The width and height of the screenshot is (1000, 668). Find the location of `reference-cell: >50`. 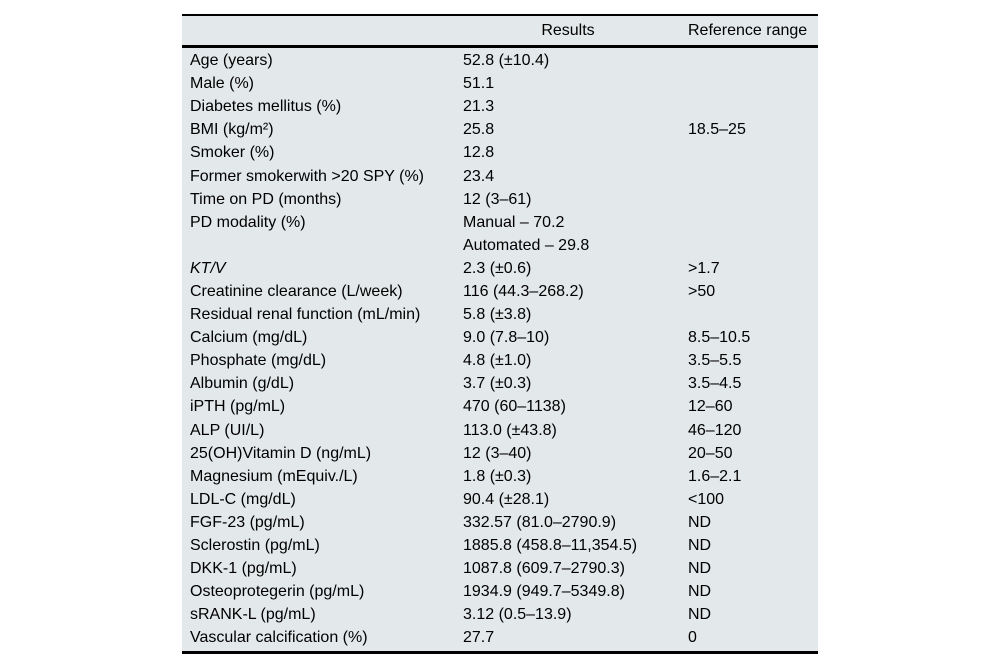

reference-cell: >50 is located at coordinates (702, 291).